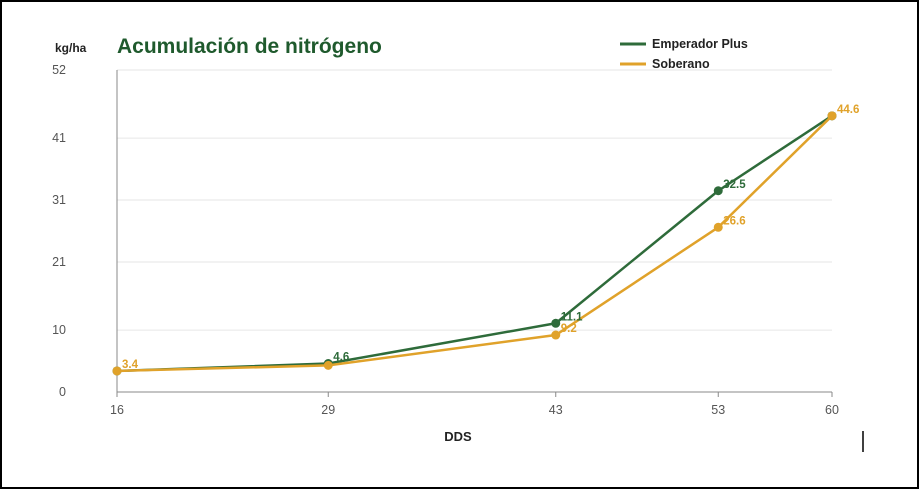  I want to click on data-label-soberano: 44.6, so click(848, 110).